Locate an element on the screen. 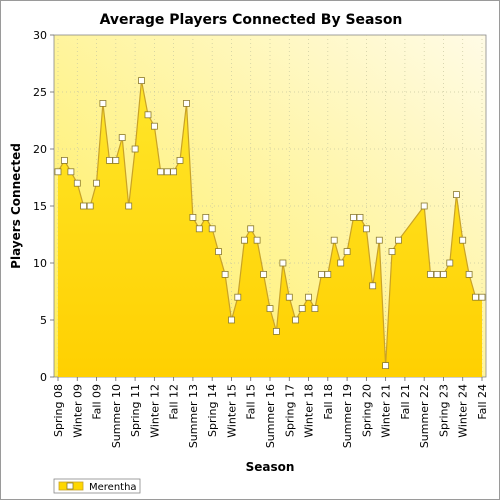 The image size is (500, 501). x-tick-label: Summer 10 is located at coordinates (116, 416).